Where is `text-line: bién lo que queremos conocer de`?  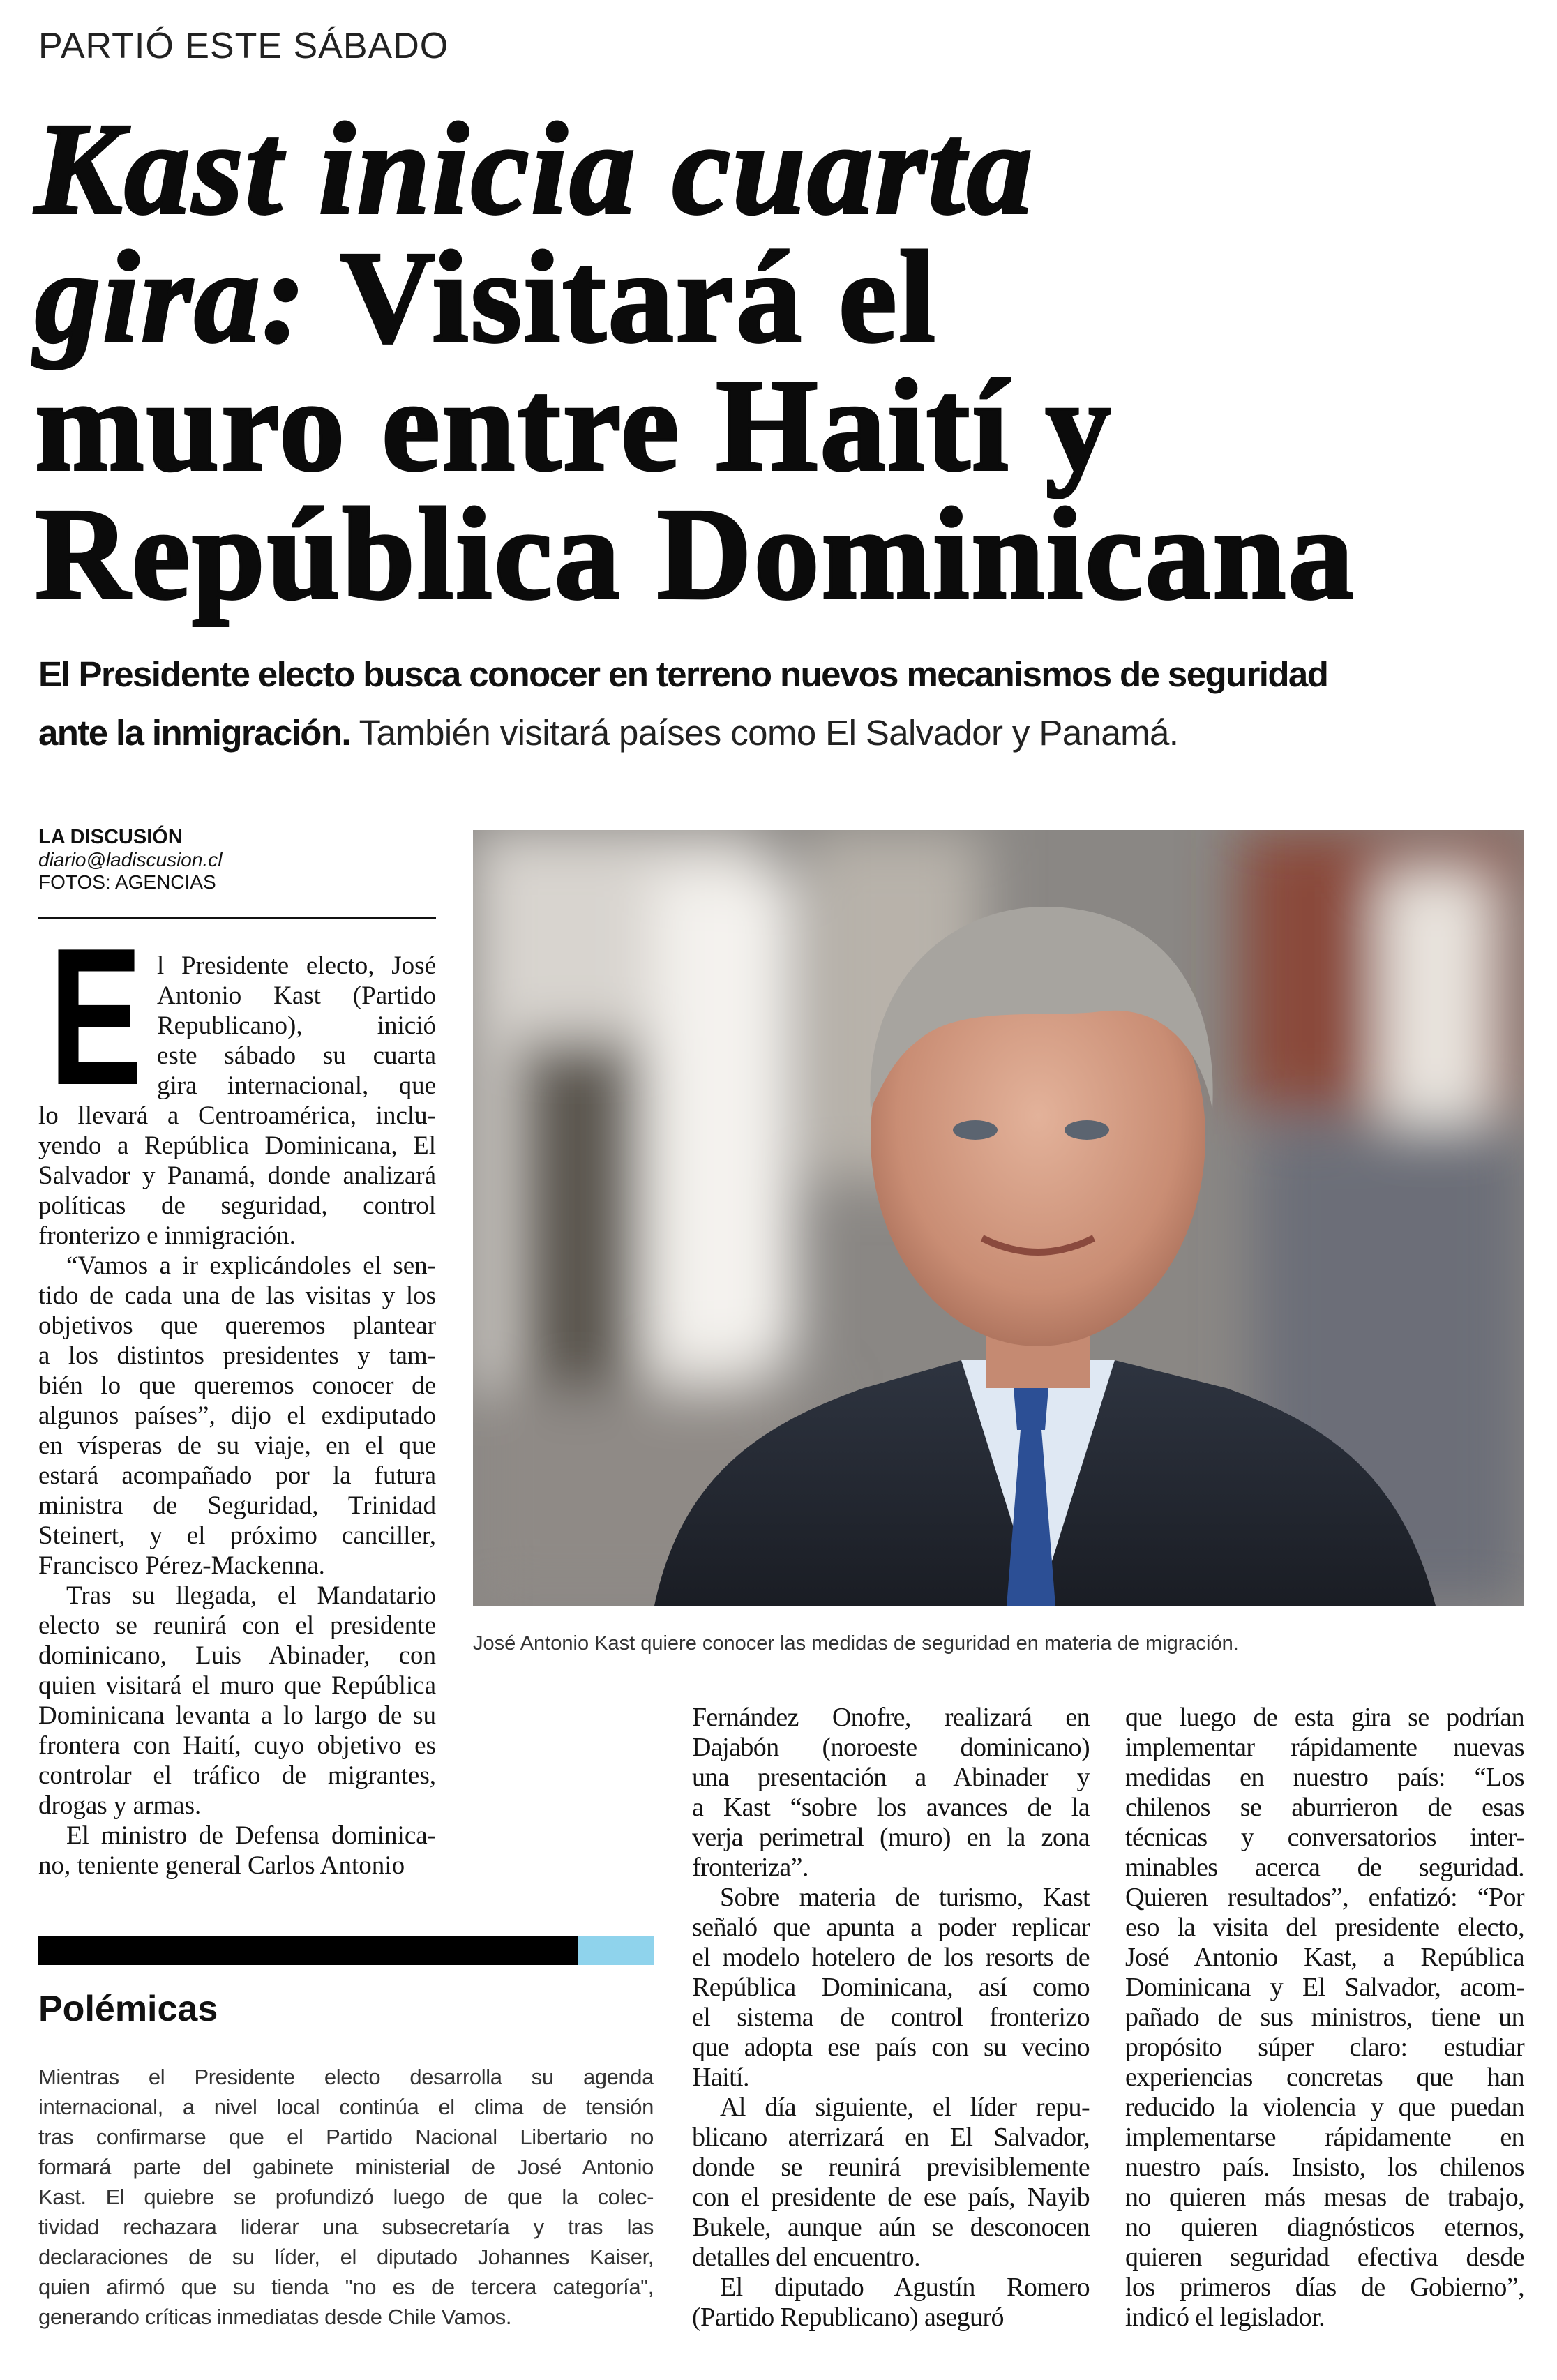 text-line: bién lo que queremos conocer de is located at coordinates (237, 1385).